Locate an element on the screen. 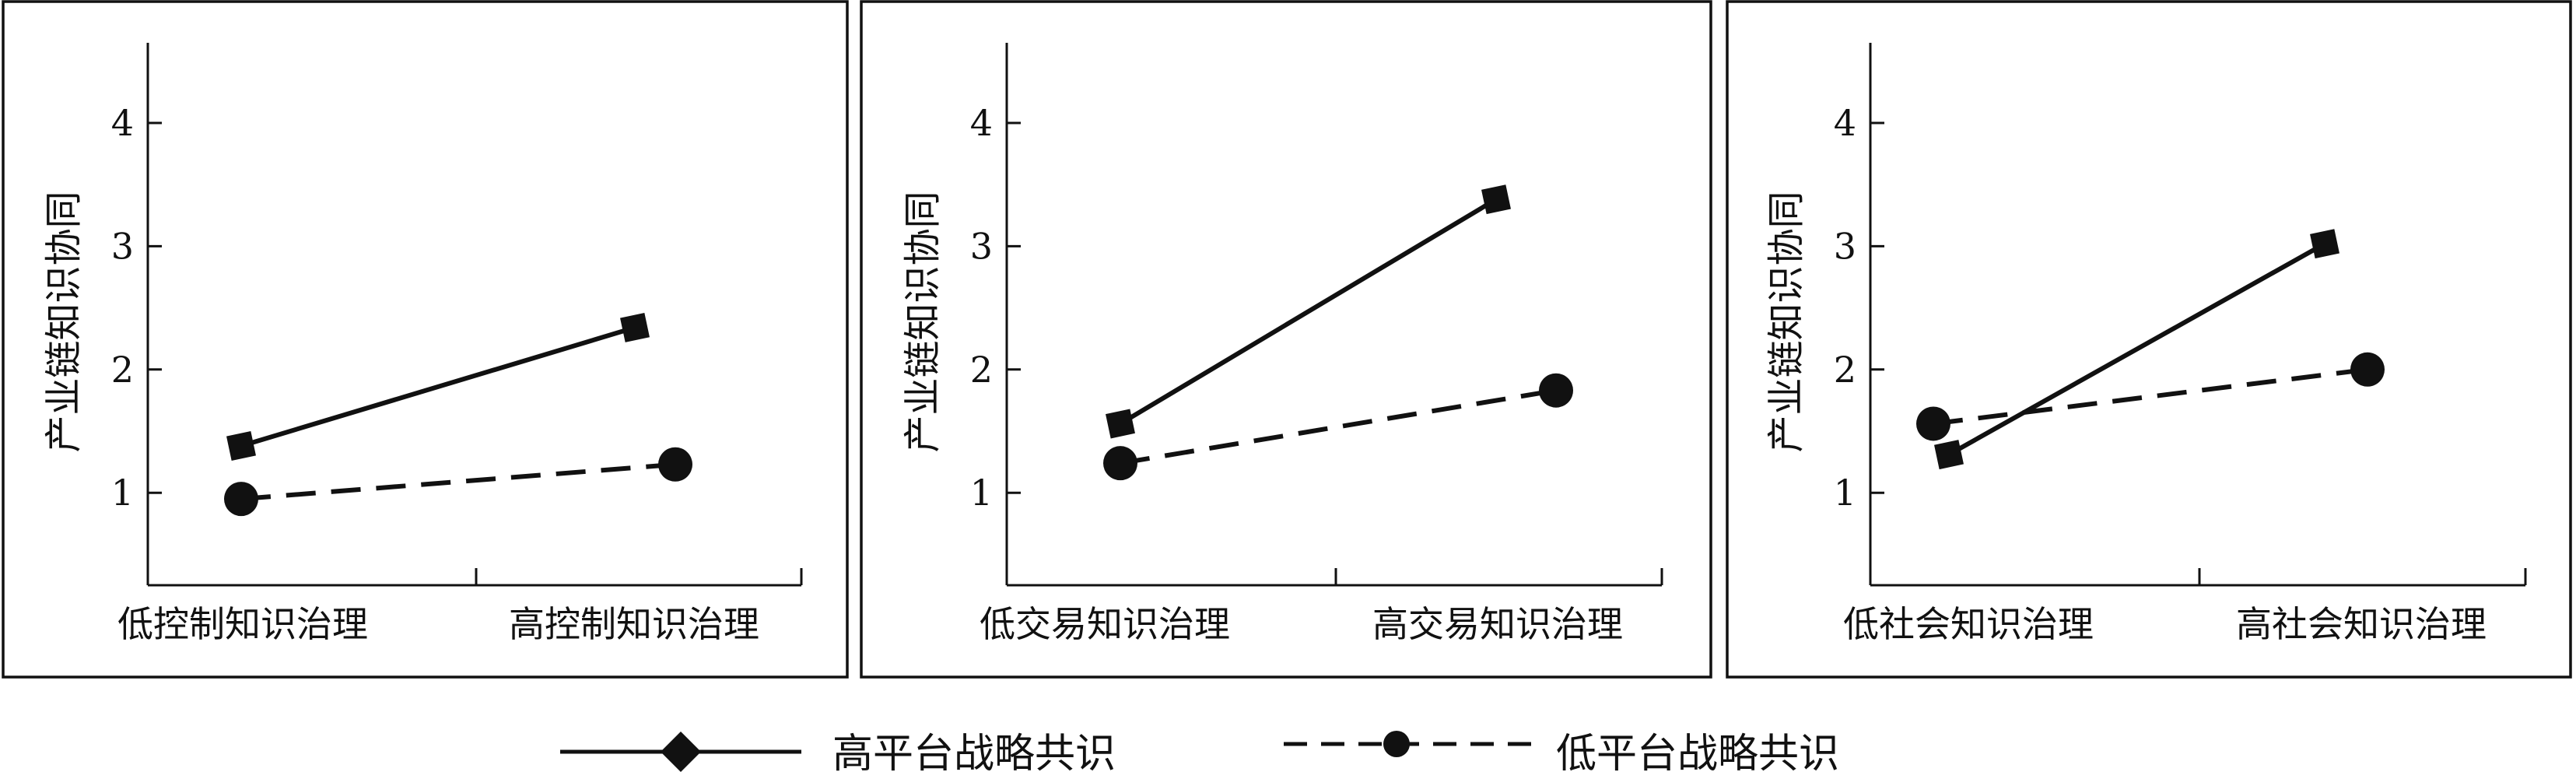  legend-circle-marker is located at coordinates (1396, 744).